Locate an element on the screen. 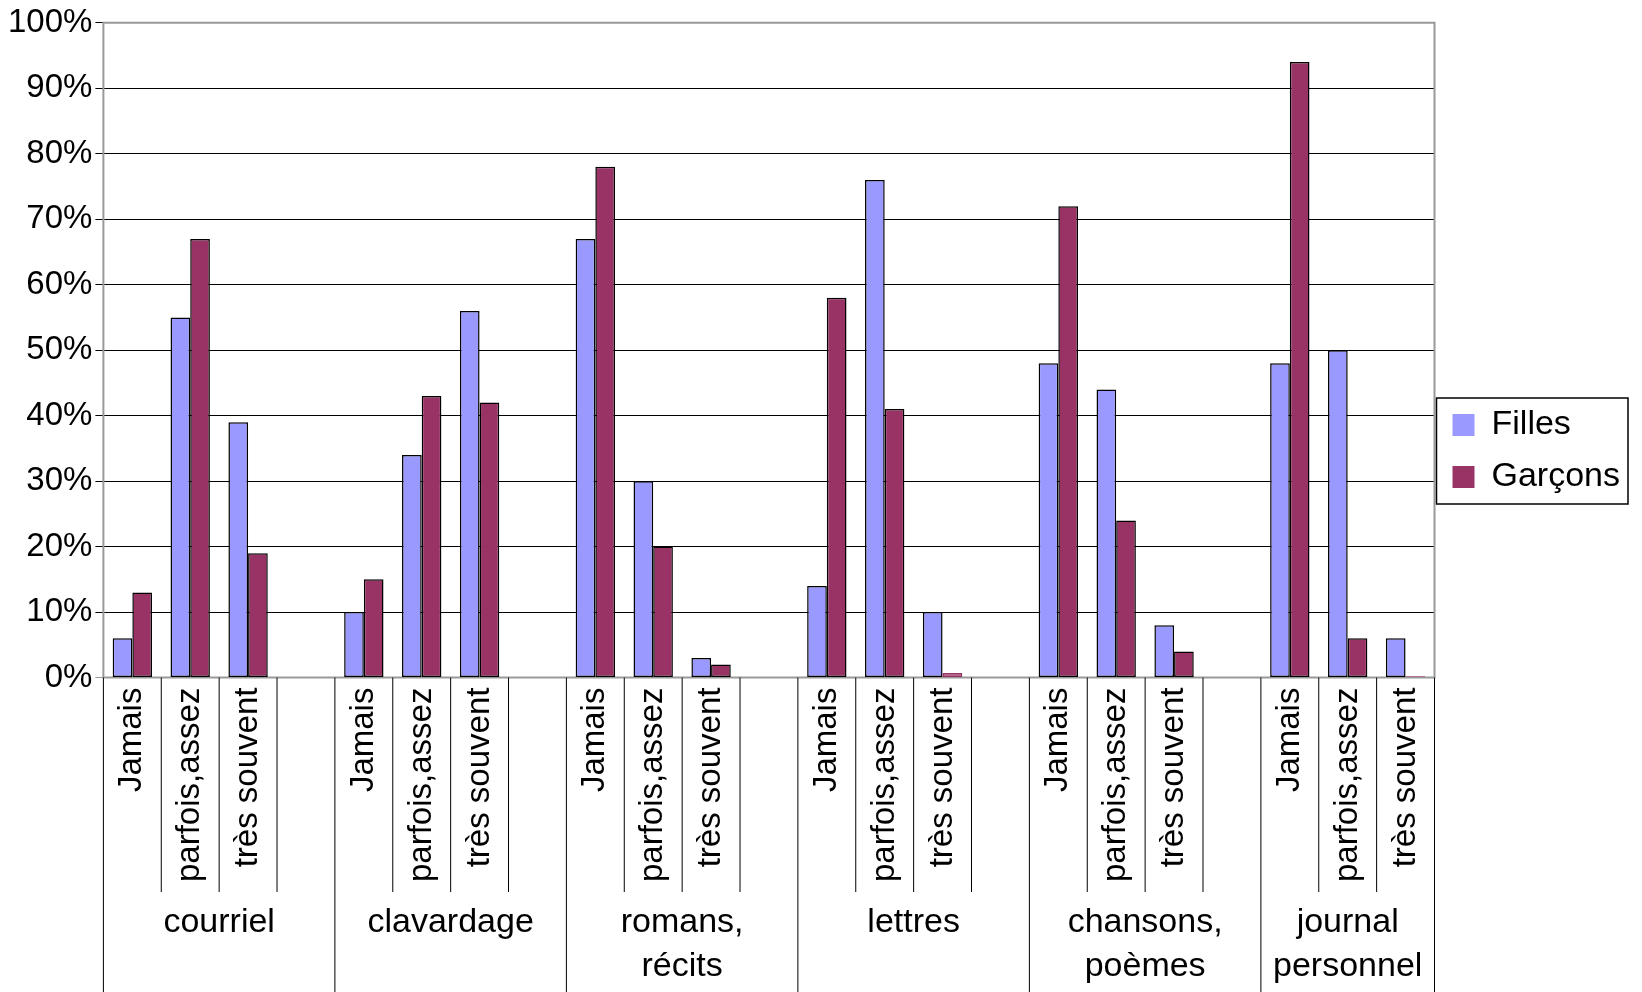 Image resolution: width=1642 pixels, height=992 pixels. y-tick-label: 100% is located at coordinates (50, 20).